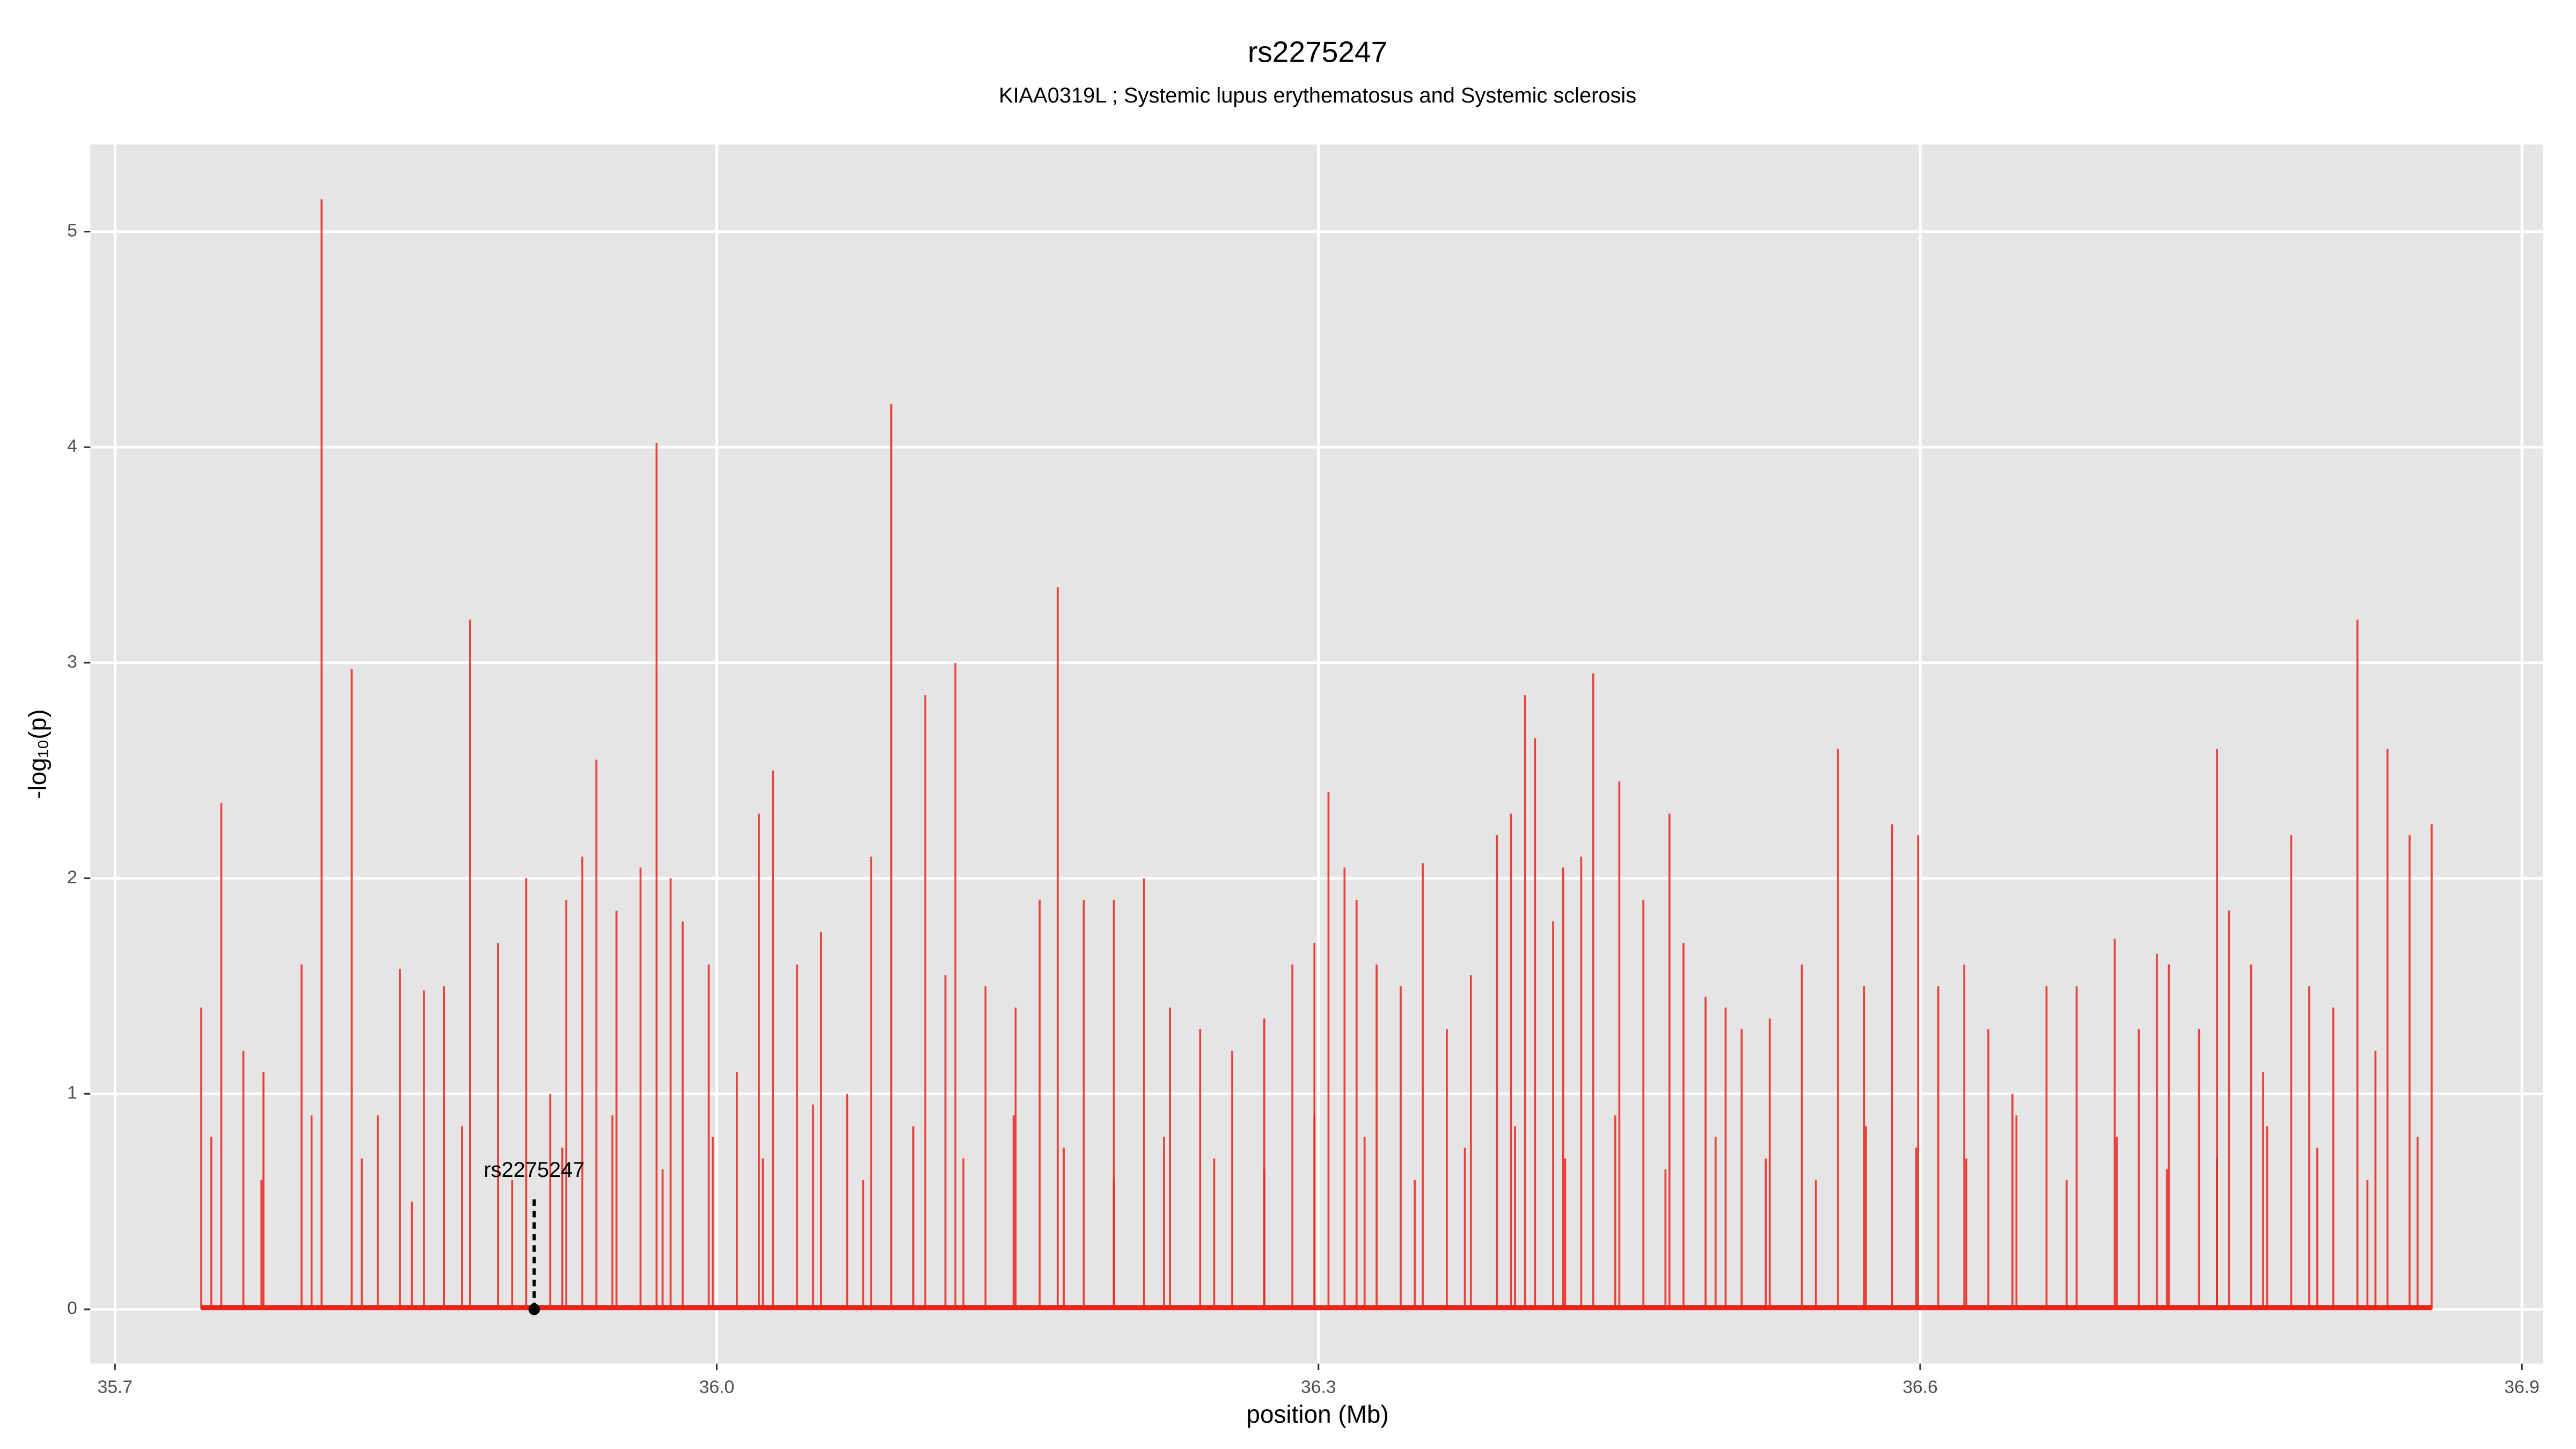 The width and height of the screenshot is (2576, 1449). Describe the element at coordinates (1920, 1387) in the screenshot. I see `x-tick-label: 36.6` at that location.